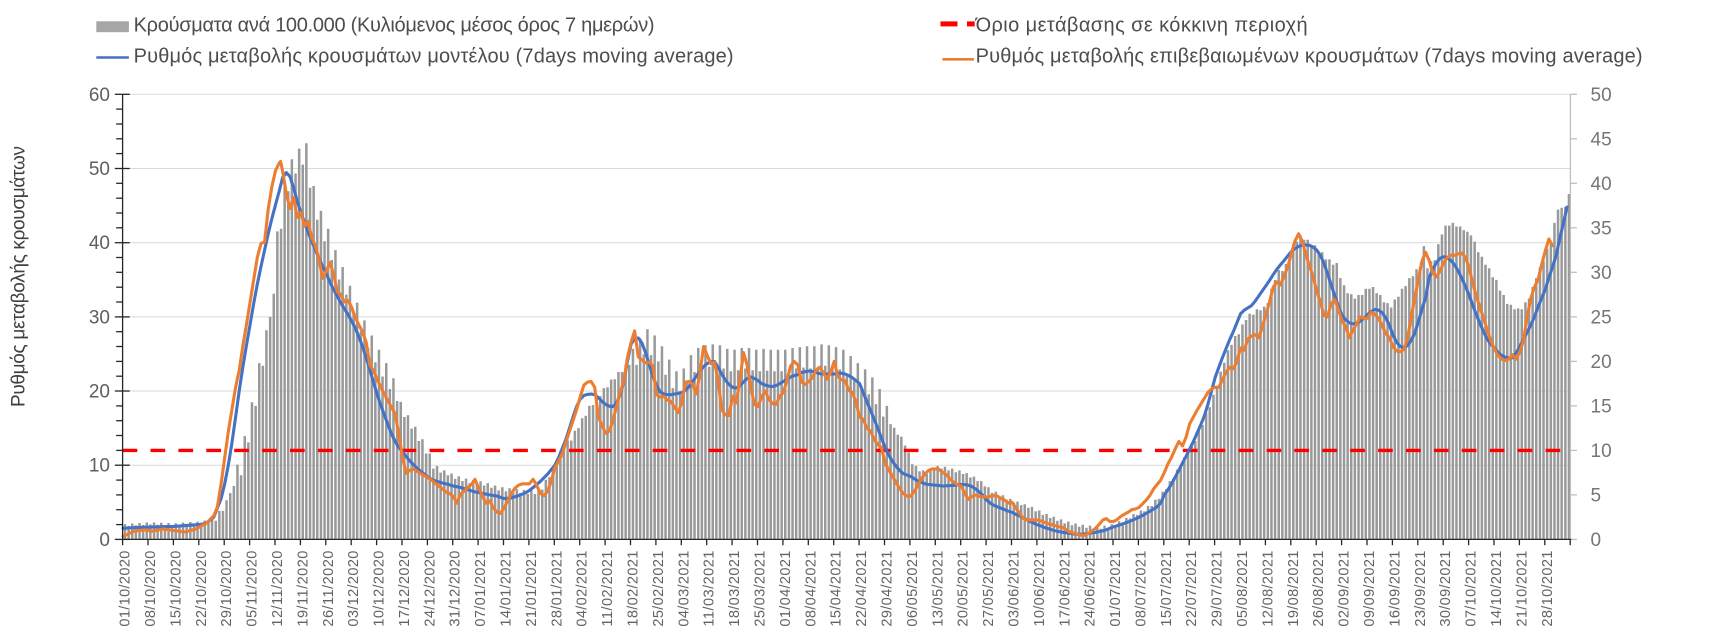  Describe the element at coordinates (811, 589) in the screenshot. I see `svg-text: 08/04/2021` at that location.